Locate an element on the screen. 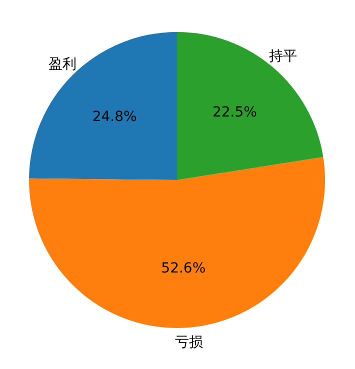  data-label: 24.8% is located at coordinates (114, 116).